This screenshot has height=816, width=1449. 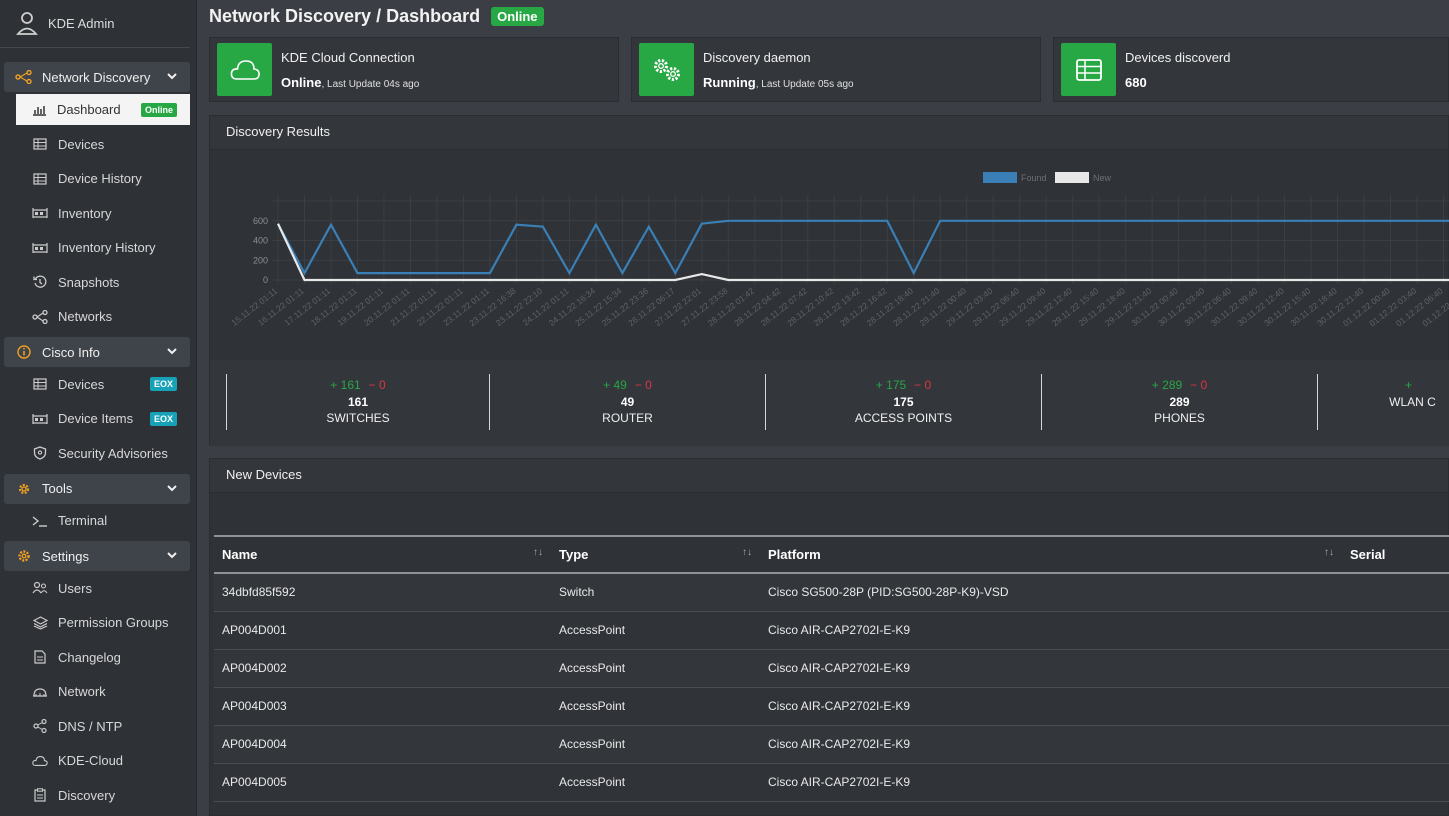 I want to click on card-title: KDE Cloud Connection, so click(x=348, y=57).